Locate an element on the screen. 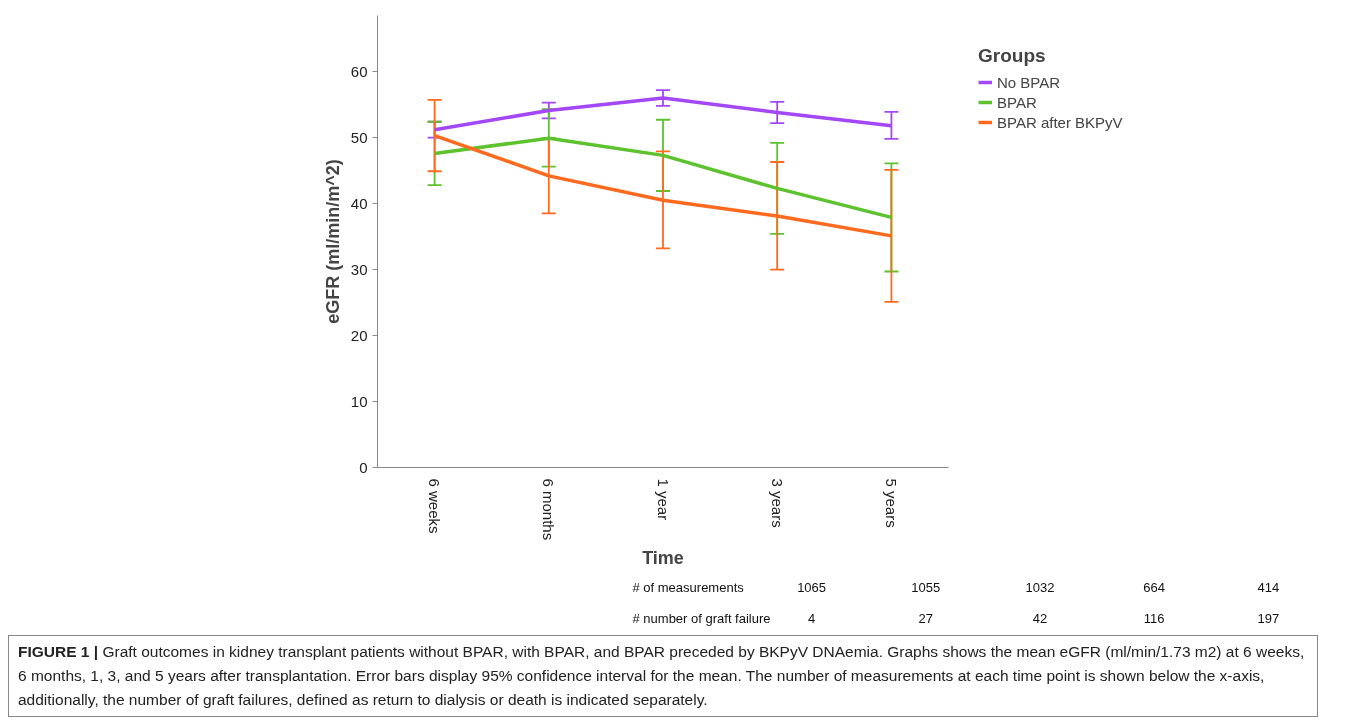 The width and height of the screenshot is (1355, 720). text: 414 is located at coordinates (1268, 587).